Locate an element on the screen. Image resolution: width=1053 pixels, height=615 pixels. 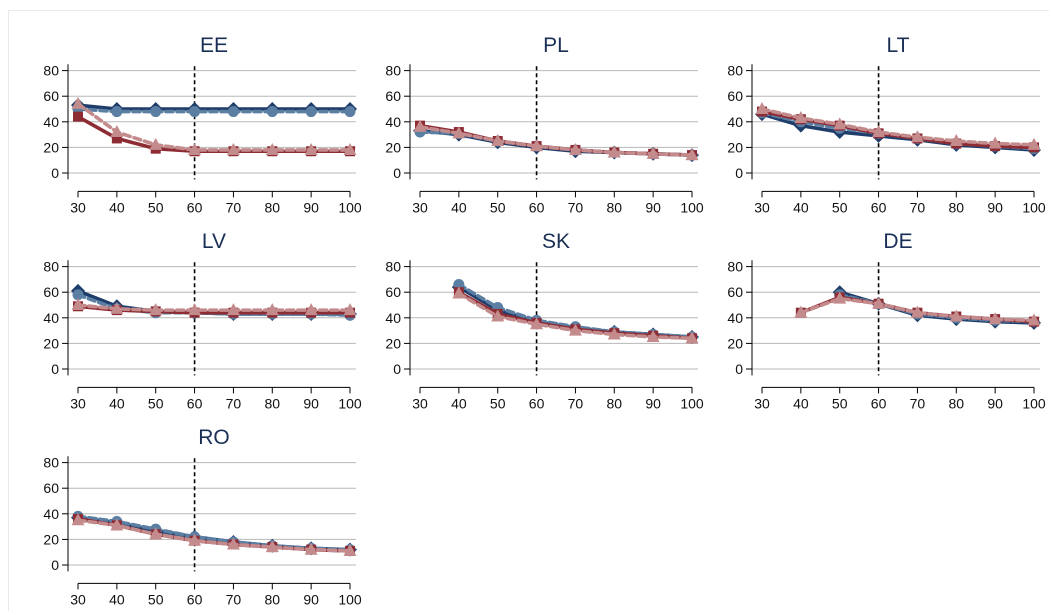
panel-ee: EE 0 20 40 60 80 30 40 50 60 70 80 90 100 is located at coordinates (202, 124).